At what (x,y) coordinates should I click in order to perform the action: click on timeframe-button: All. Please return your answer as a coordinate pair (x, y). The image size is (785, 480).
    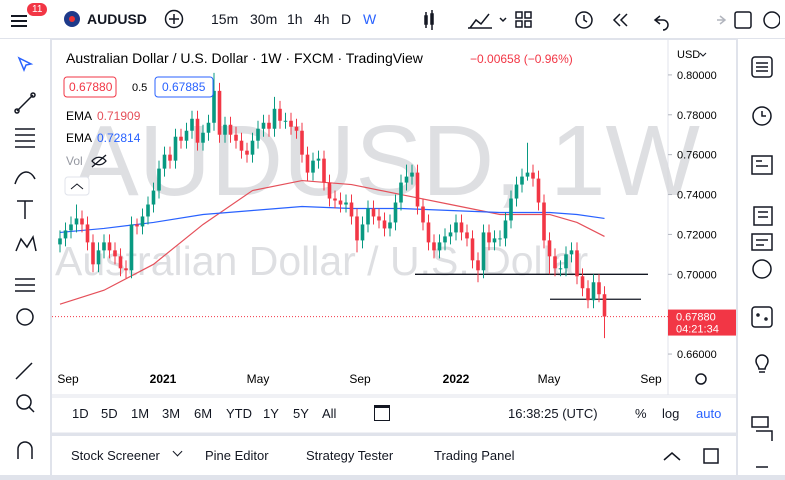
    Looking at the image, I should click on (329, 413).